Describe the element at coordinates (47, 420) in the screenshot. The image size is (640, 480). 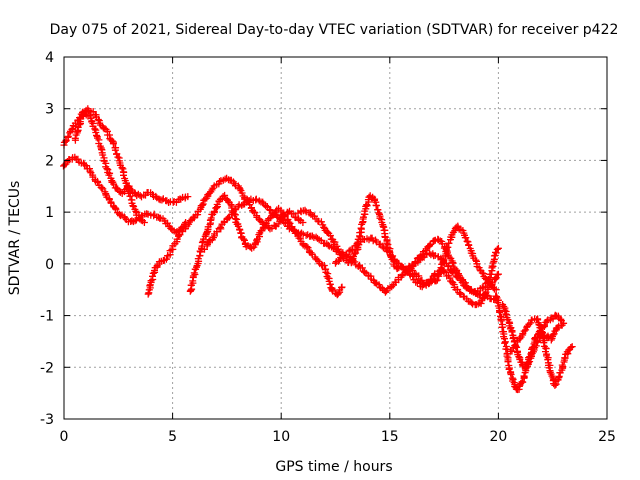
I see `y-tick-label: -3` at that location.